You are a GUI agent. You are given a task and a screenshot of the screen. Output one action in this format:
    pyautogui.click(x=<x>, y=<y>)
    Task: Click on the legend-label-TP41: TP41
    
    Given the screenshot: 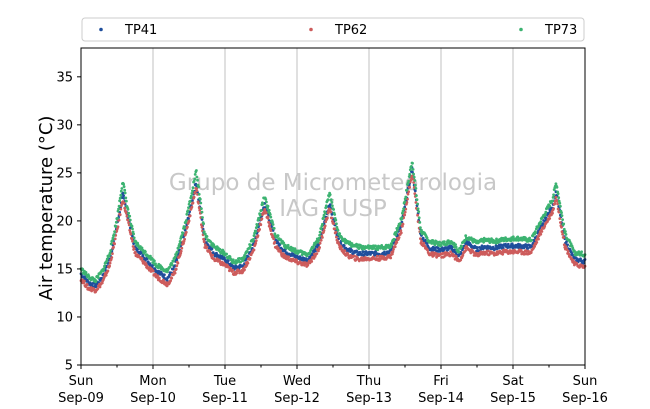 What is the action you would take?
    pyautogui.click(x=140, y=30)
    